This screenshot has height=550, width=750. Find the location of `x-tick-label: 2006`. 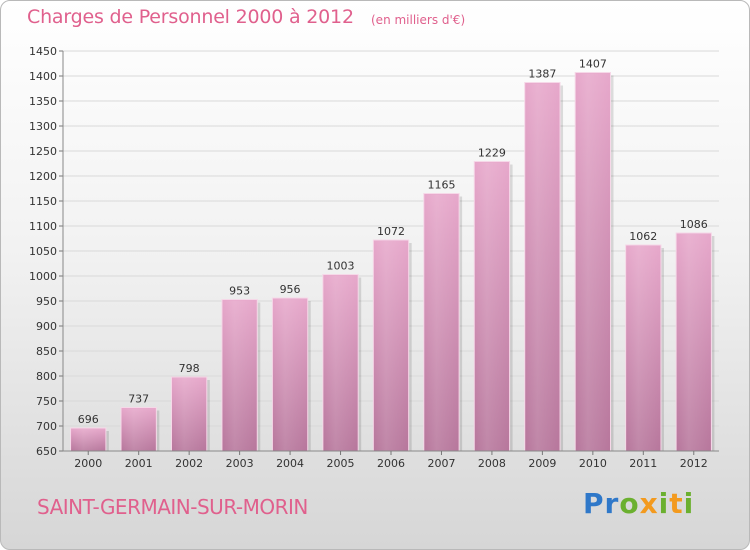

x-tick-label: 2006 is located at coordinates (391, 463).